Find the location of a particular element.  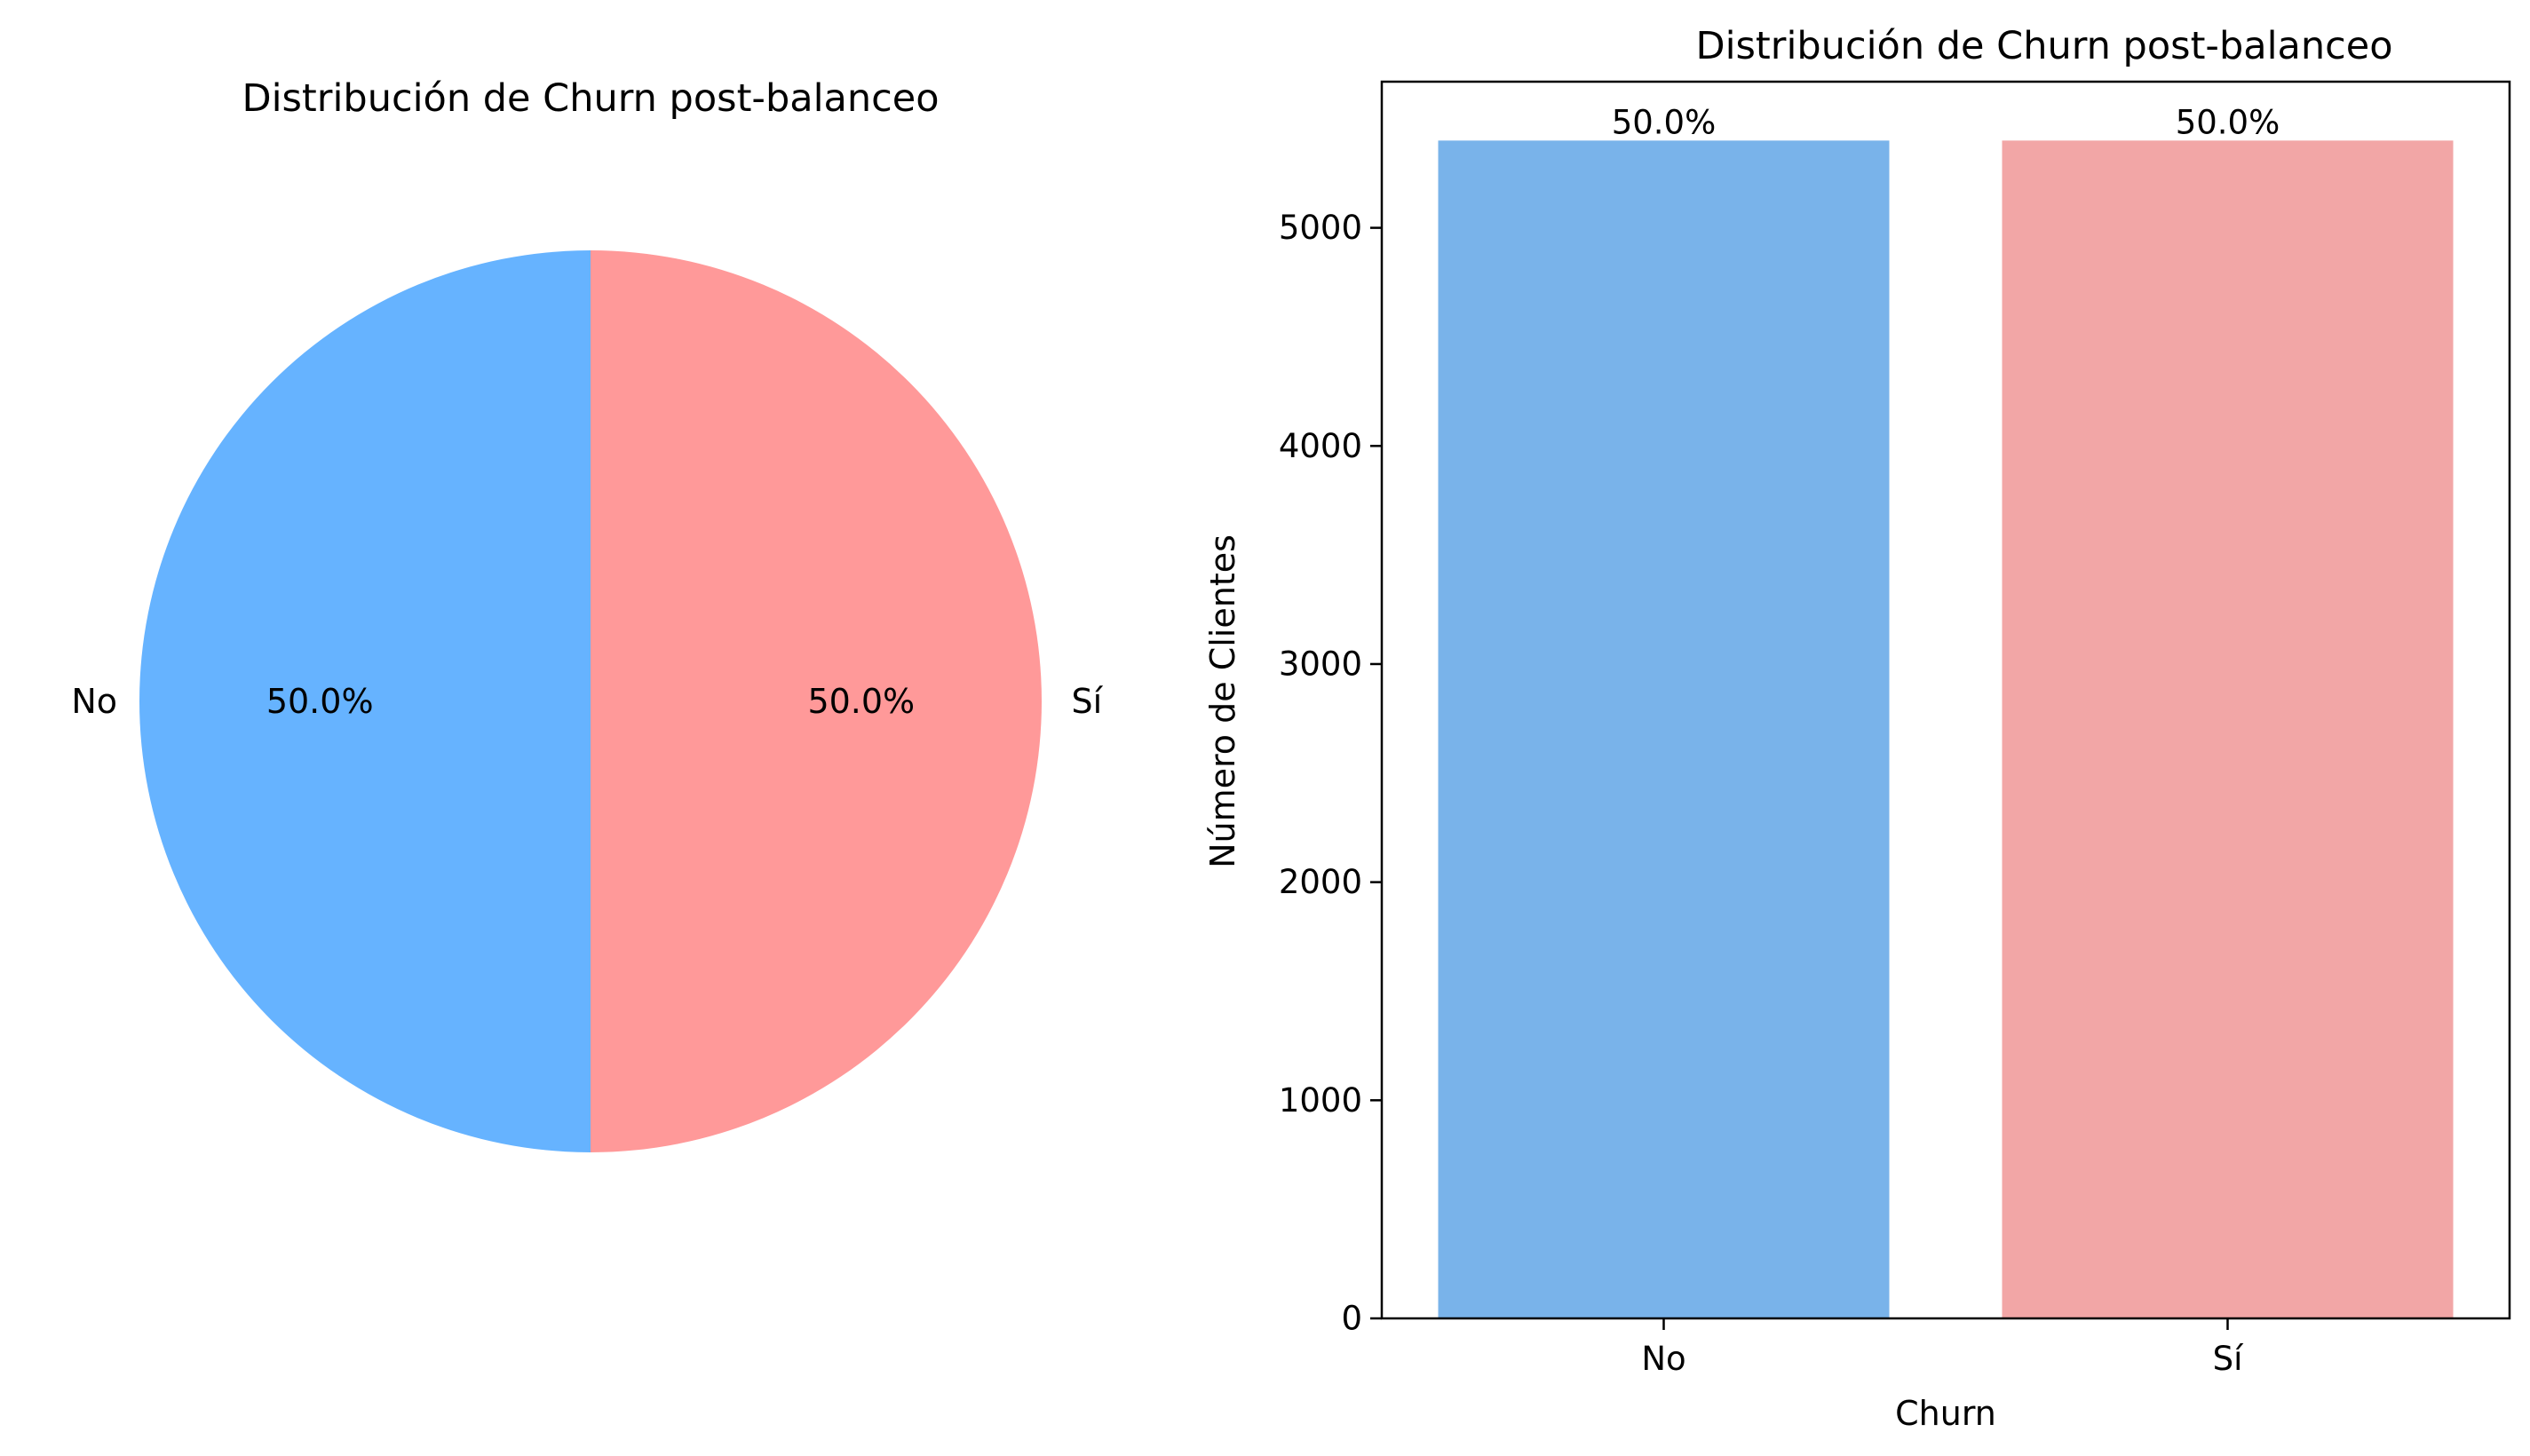

y-tick-label-3: 3000 is located at coordinates (1320, 664).